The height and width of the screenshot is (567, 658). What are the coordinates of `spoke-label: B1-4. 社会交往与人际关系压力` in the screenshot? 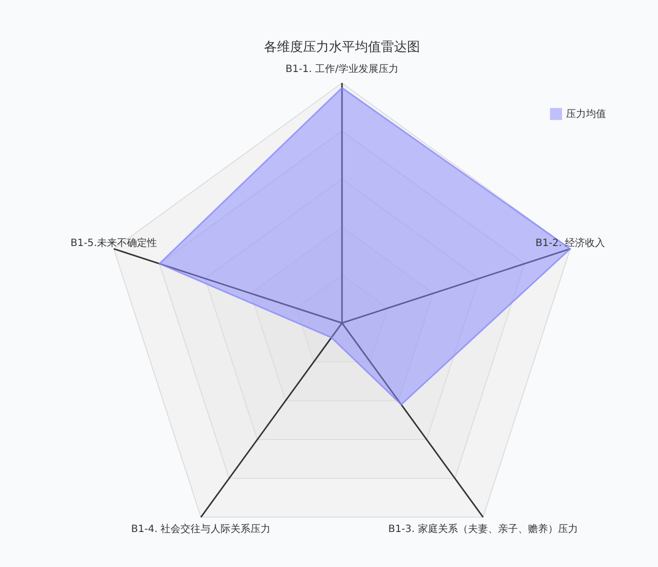 It's located at (201, 529).